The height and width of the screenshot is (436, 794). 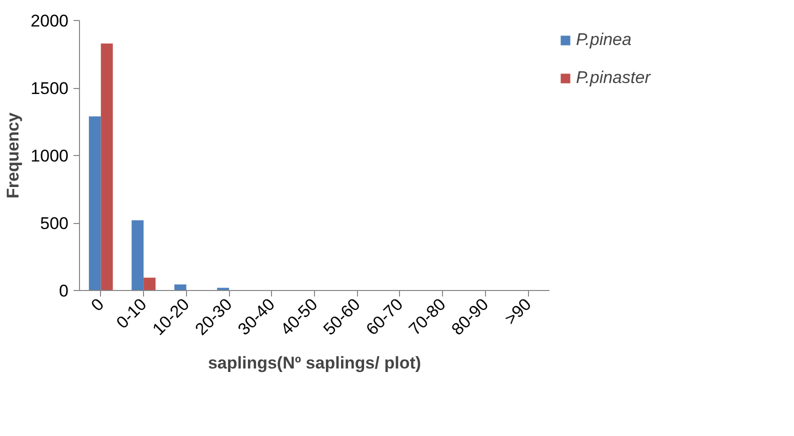 What do you see at coordinates (54, 223) in the screenshot?
I see `y-tick-label: 500` at bounding box center [54, 223].